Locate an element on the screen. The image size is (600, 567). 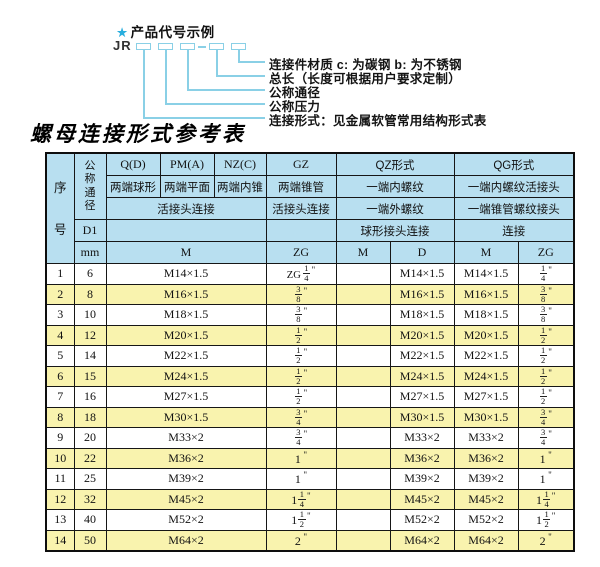
cell-m-thread: M30×1.5 is located at coordinates (186, 417).